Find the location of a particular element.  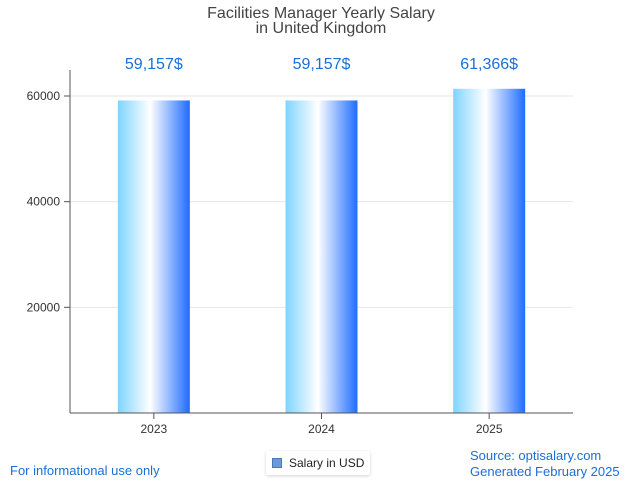

generated-date: Generated February 2025 is located at coordinates (545, 471).